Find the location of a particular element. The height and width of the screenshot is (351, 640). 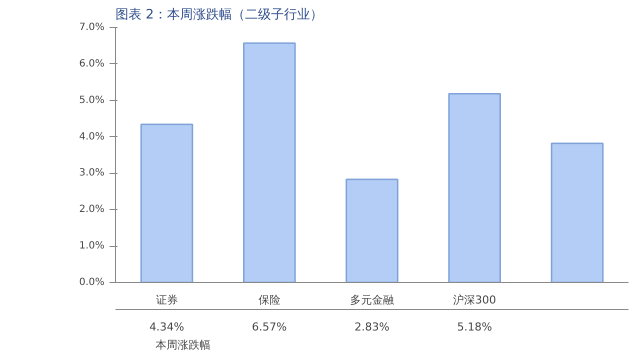

y-tick-label: 7.0% is located at coordinates (91, 27).